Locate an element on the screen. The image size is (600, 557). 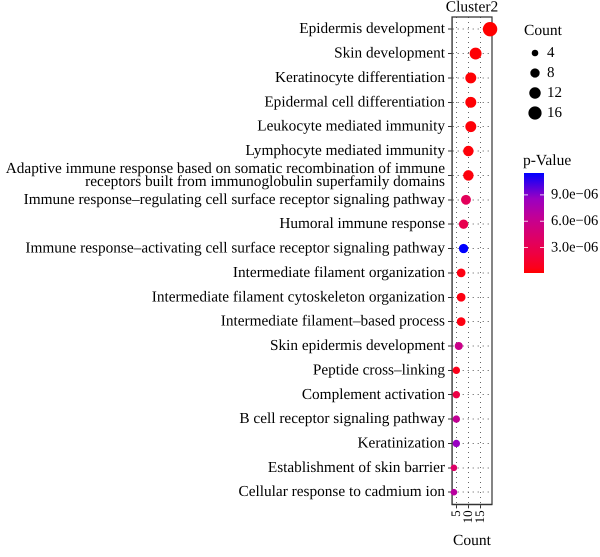
y-tick-label: Keratinization is located at coordinates (402, 443).